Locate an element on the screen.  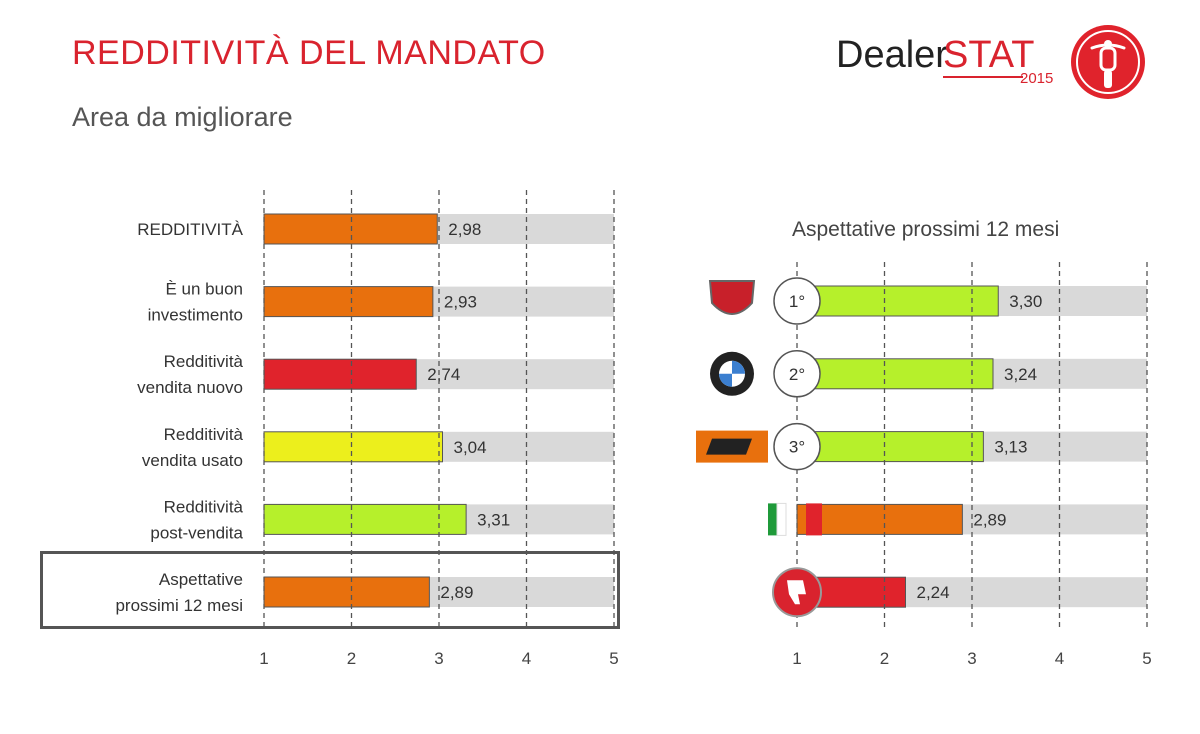
category-label: post-vendita is located at coordinates (196, 532).